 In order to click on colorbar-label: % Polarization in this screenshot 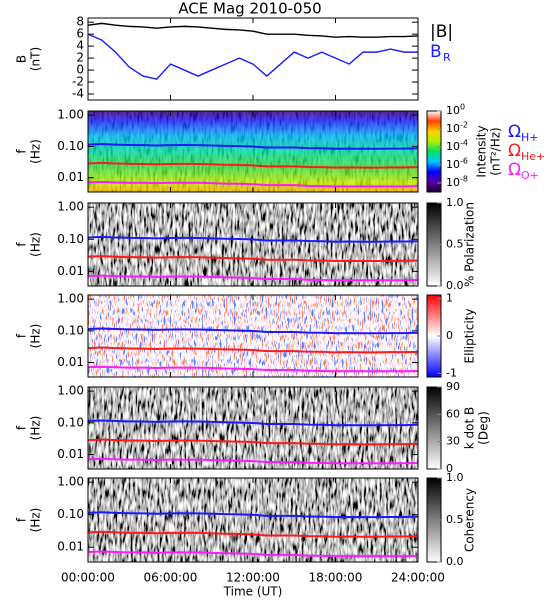, I will do `click(470, 244)`.